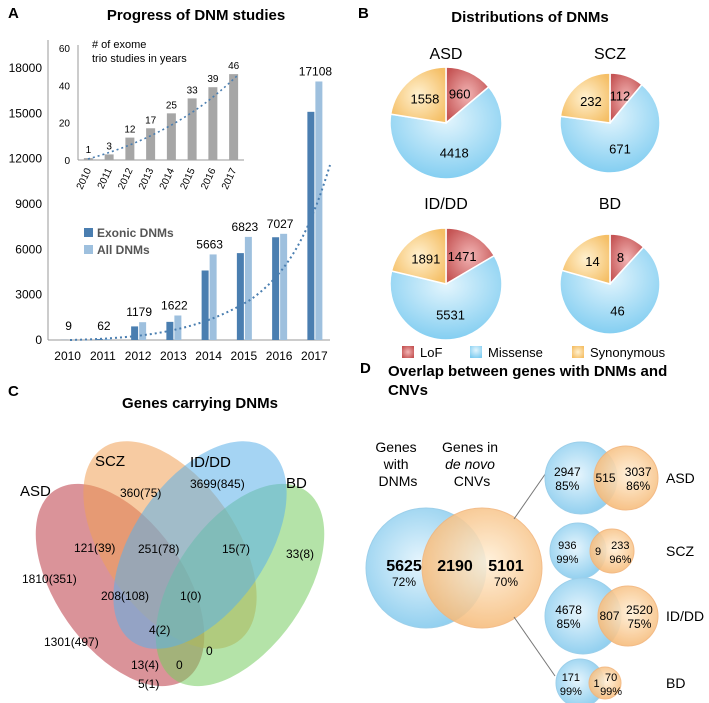  Describe the element at coordinates (159, 630) in the screenshot. I see `region-all-four: 4(2)` at that location.